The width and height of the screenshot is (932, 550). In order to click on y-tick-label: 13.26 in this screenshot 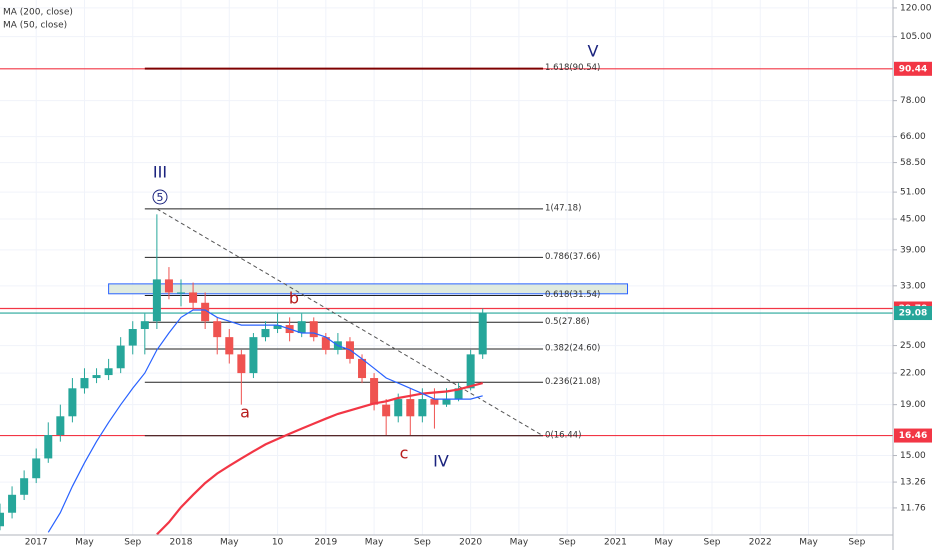, I will do `click(913, 483)`.